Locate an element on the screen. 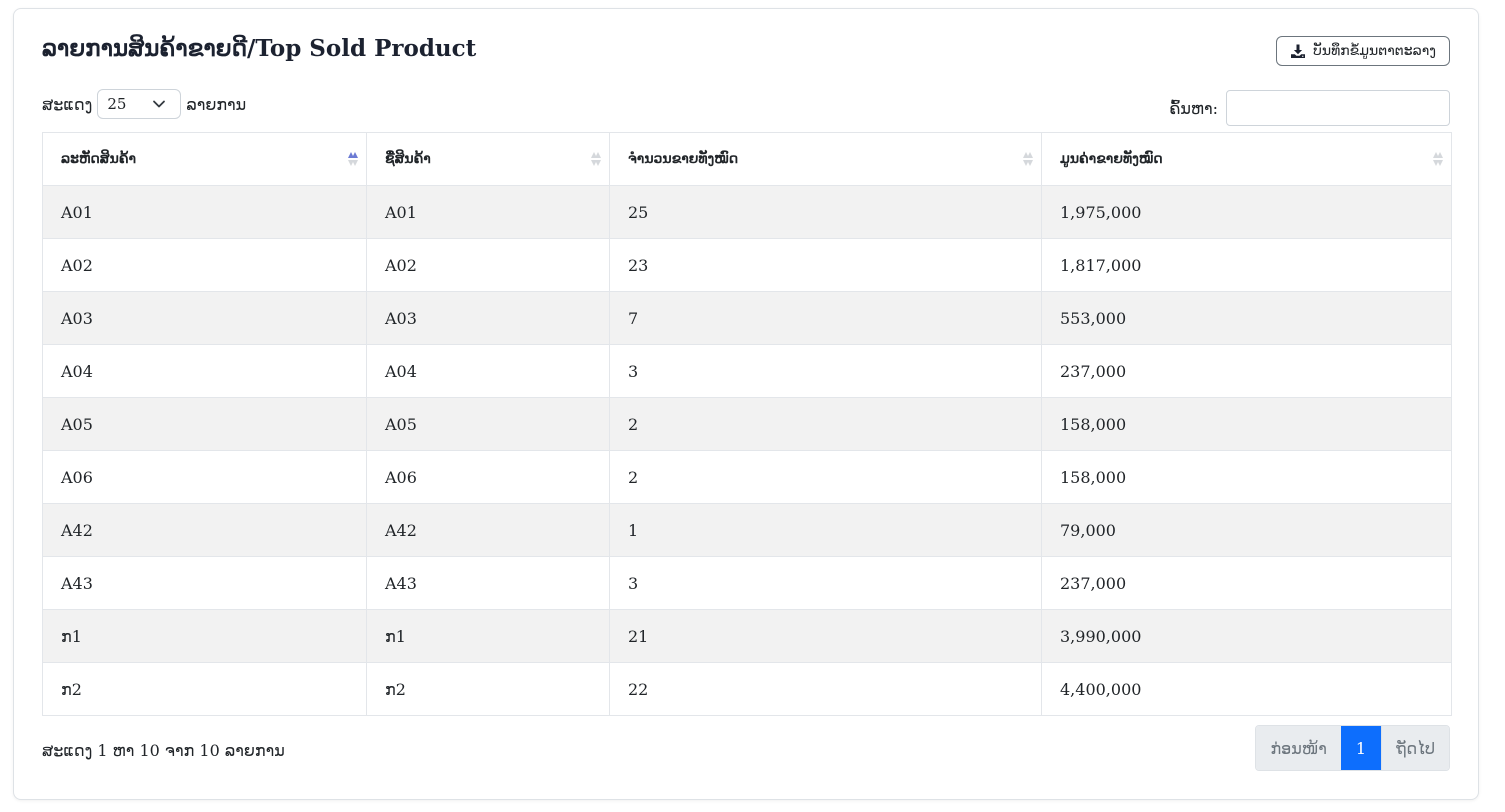  search-box: ຄົ້ນຫາ: is located at coordinates (1309, 108).